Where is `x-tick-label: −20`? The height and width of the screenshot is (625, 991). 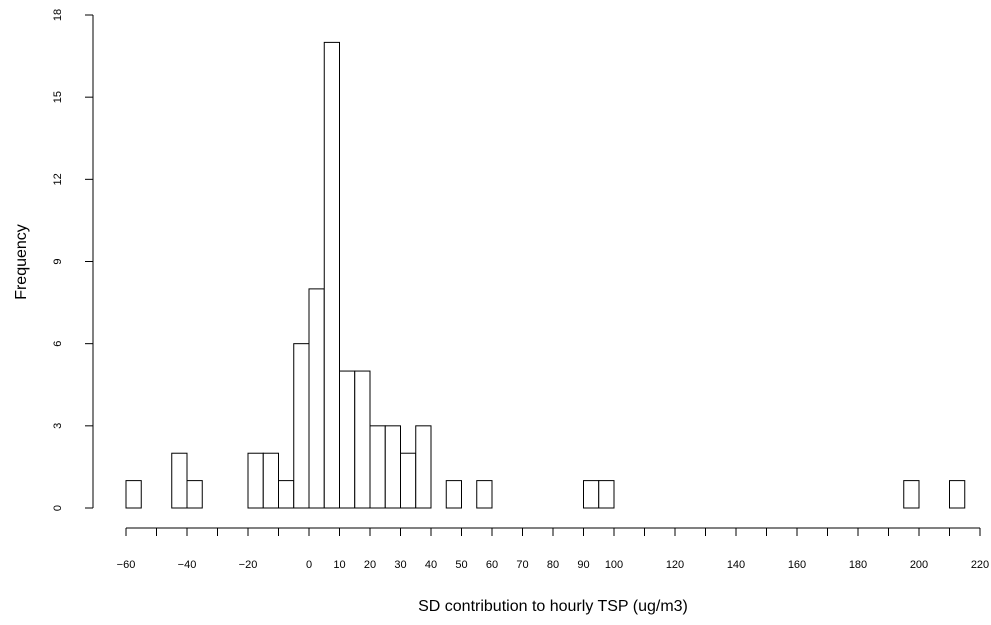
x-tick-label: −20 is located at coordinates (248, 565).